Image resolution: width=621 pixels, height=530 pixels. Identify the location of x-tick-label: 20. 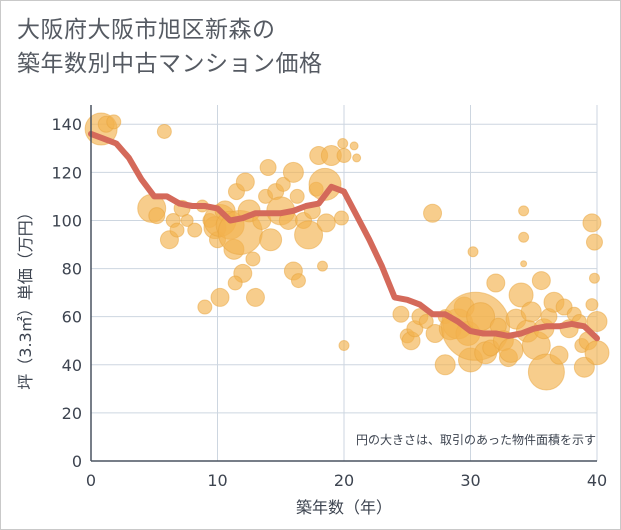
(344, 480).